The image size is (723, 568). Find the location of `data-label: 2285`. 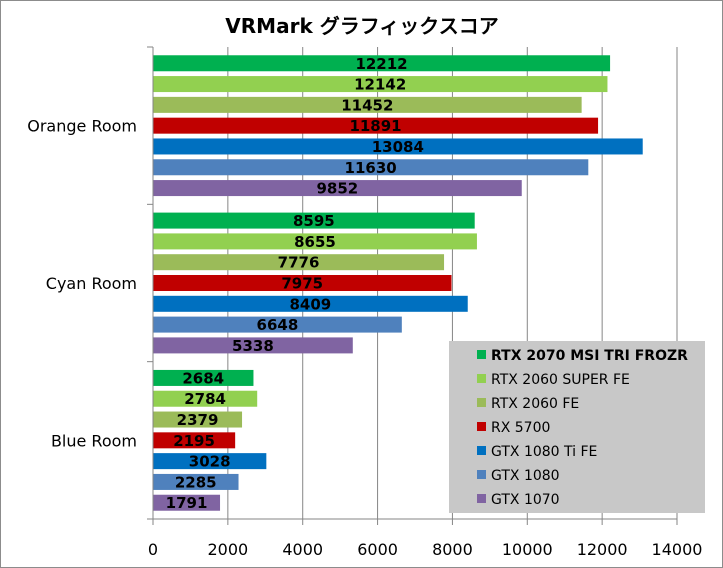

data-label: 2285 is located at coordinates (196, 482).